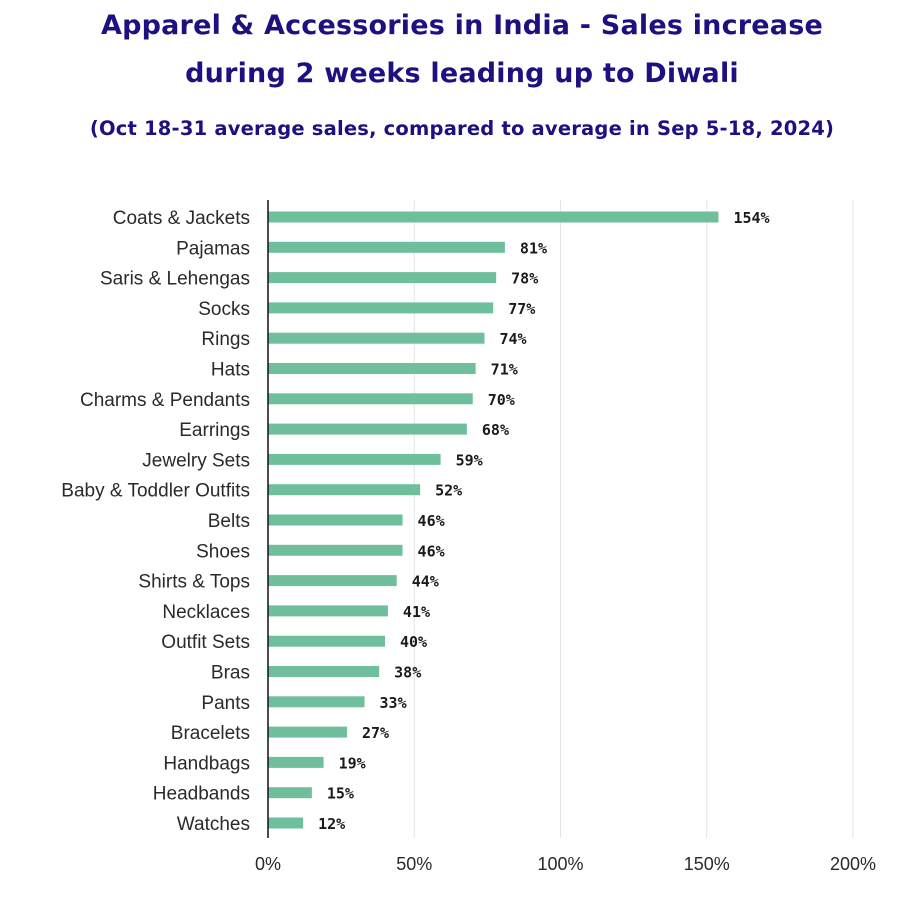 This screenshot has width=924, height=908. I want to click on value-label: 59%, so click(469, 460).